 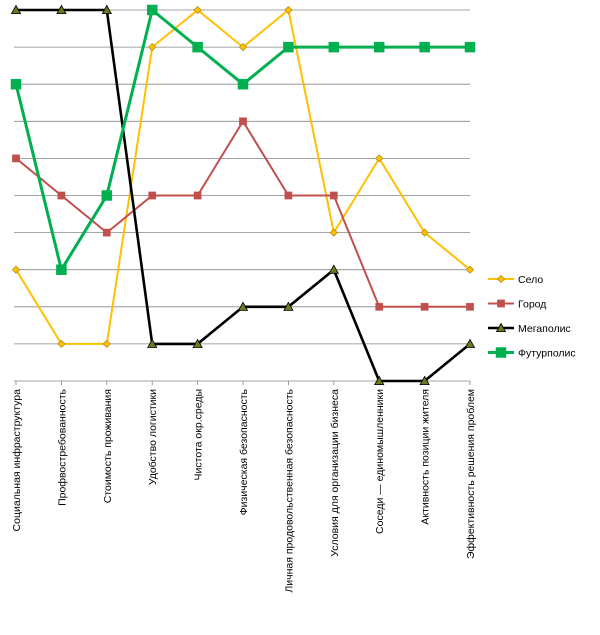 What do you see at coordinates (335, 473) in the screenshot?
I see `x-tick-label: Условия для организации бизнеса` at bounding box center [335, 473].